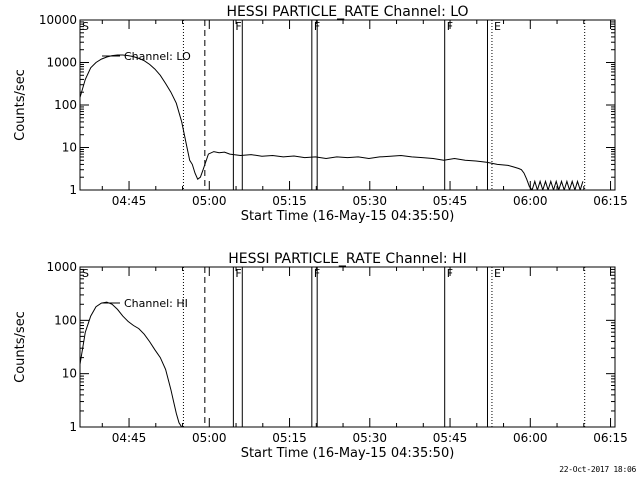  I want to click on legend-label-lo: Channel: LO, so click(157, 56).